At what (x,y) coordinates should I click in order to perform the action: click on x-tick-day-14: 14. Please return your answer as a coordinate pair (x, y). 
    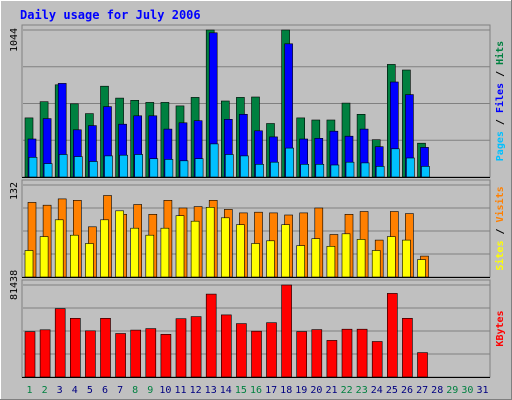
    Looking at the image, I should click on (226, 390).